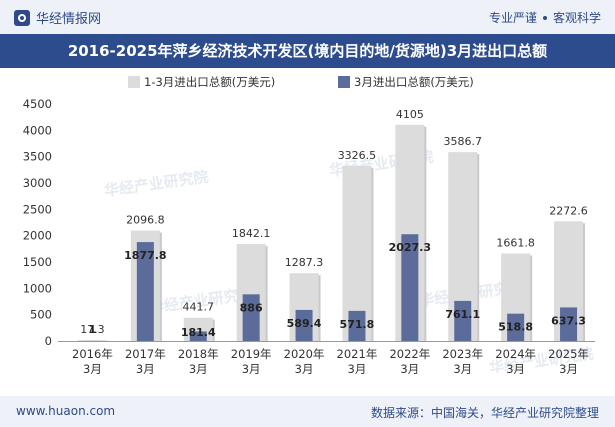 Image resolution: width=615 pixels, height=427 pixels. What do you see at coordinates (512, 18) in the screenshot?
I see `slogan-left: 专业严谨` at bounding box center [512, 18].